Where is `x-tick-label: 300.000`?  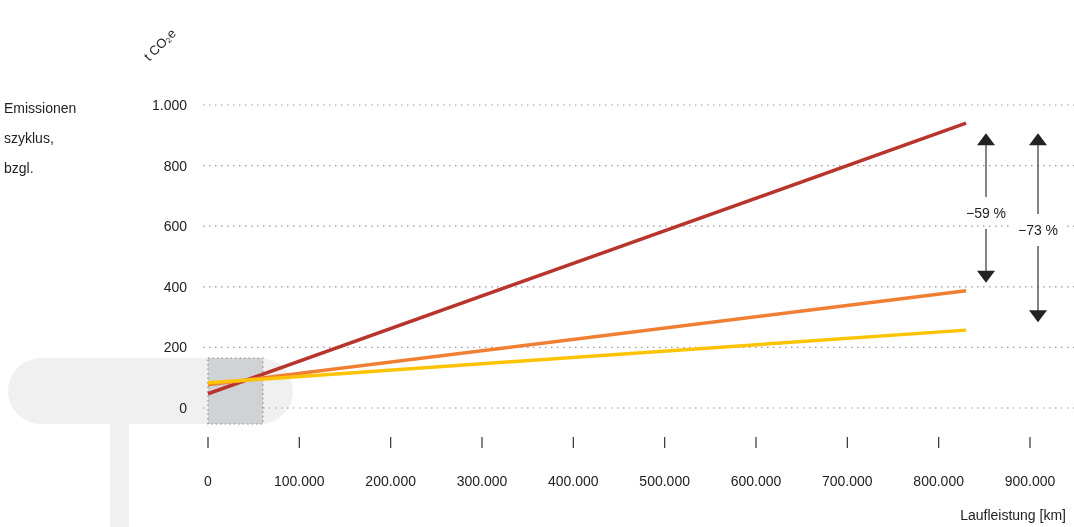
x-tick-label: 300.000 is located at coordinates (482, 481).